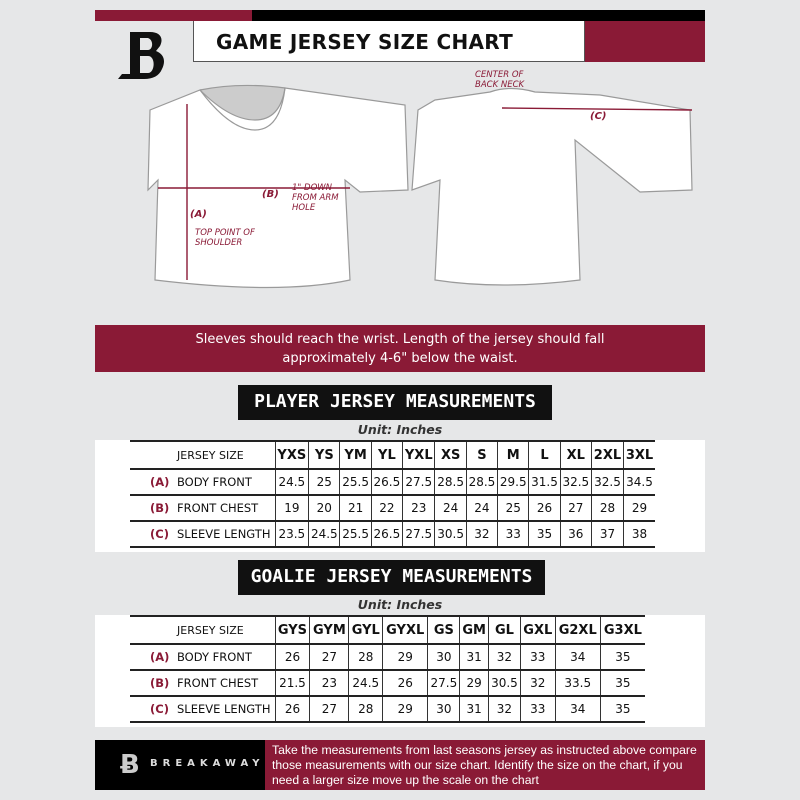 The image size is (800, 800). What do you see at coordinates (173, 15) in the screenshot?
I see `top-accent-bar` at bounding box center [173, 15].